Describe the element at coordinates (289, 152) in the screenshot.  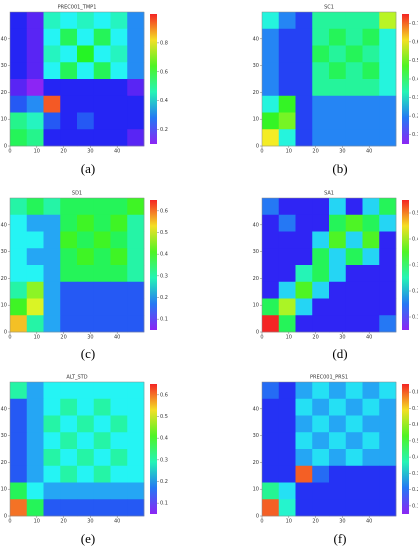
I see `x-tick-label: 10` at that location.